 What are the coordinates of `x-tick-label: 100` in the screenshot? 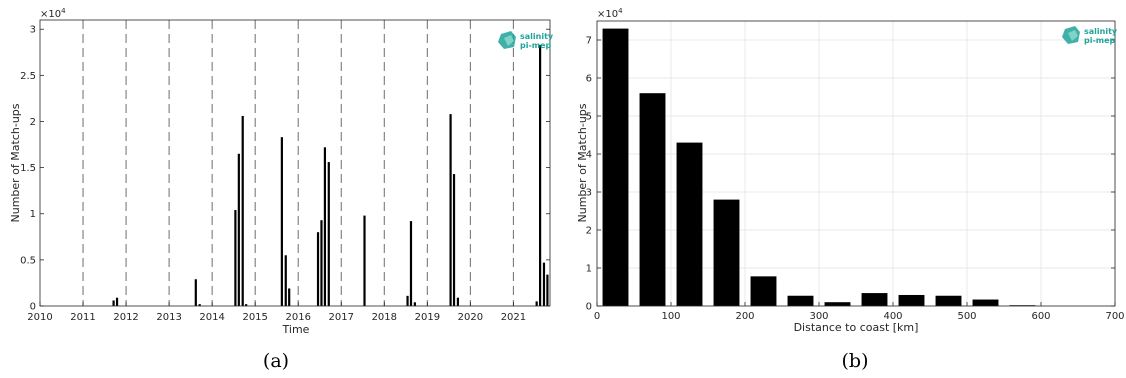 It's located at (670, 316).